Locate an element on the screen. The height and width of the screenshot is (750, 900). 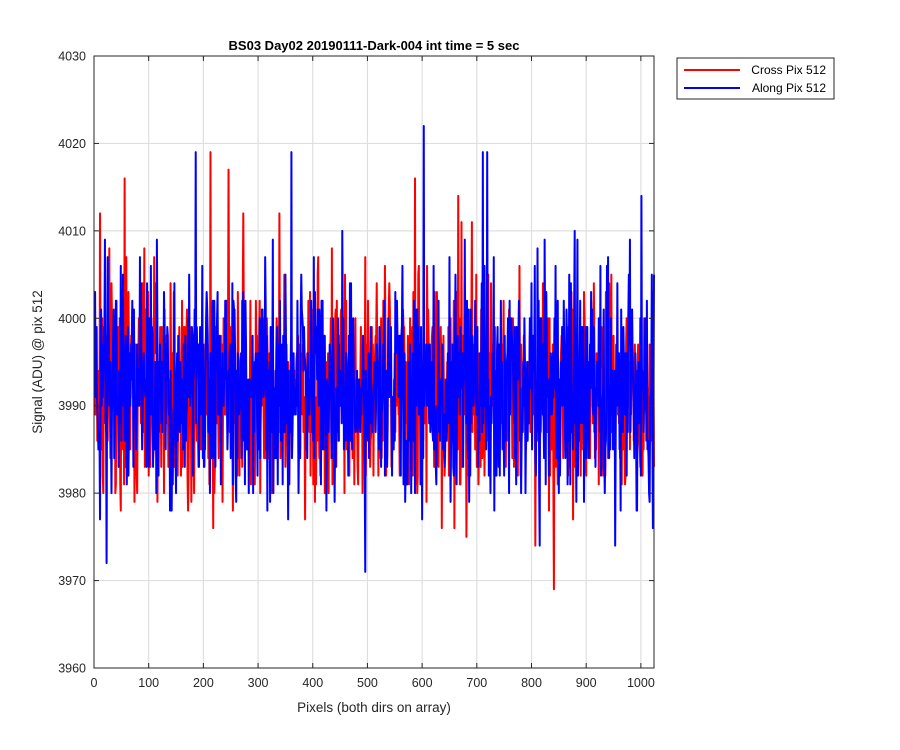
y-tick-label: 3990 is located at coordinates (72, 406).